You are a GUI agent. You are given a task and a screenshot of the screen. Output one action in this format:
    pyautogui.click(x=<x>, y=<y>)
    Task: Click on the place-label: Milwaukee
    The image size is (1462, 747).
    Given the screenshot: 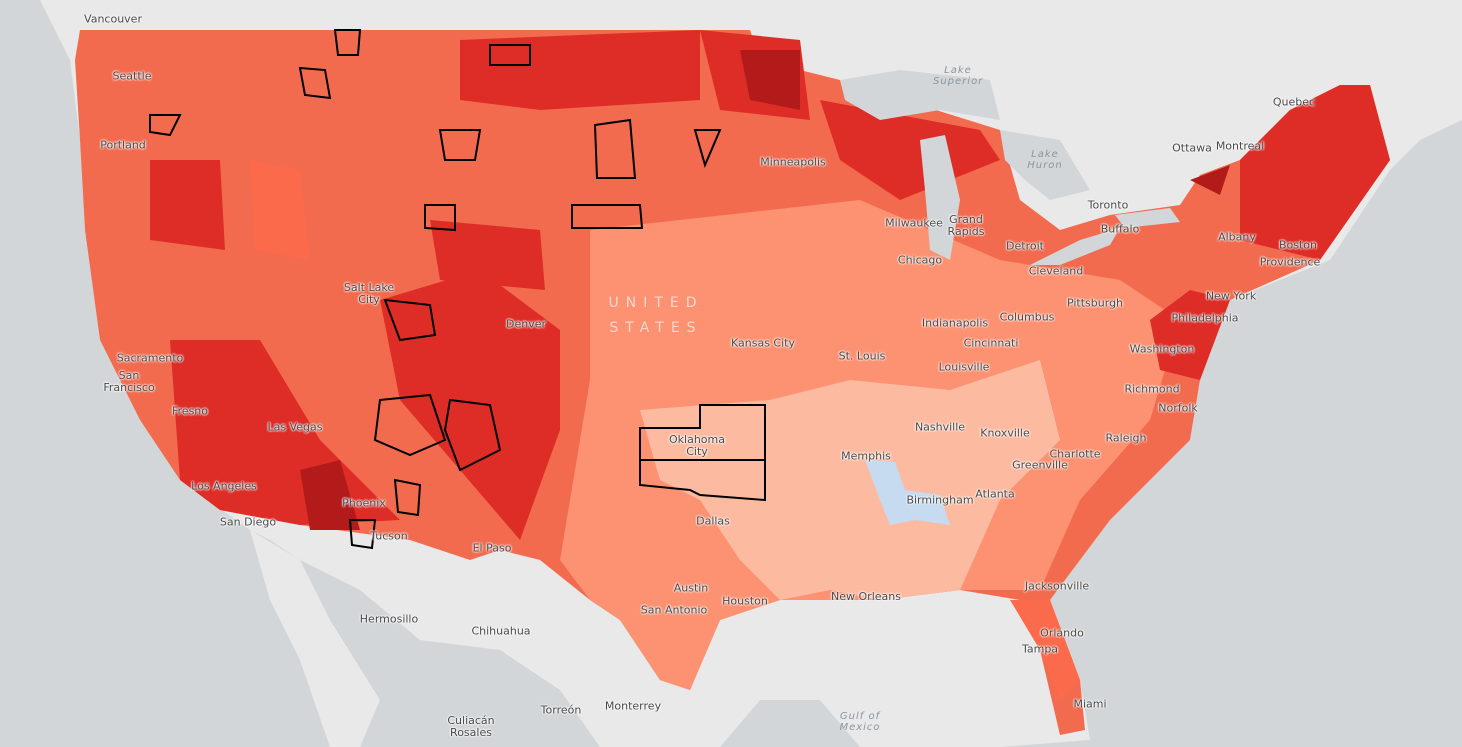 What is the action you would take?
    pyautogui.click(x=914, y=223)
    